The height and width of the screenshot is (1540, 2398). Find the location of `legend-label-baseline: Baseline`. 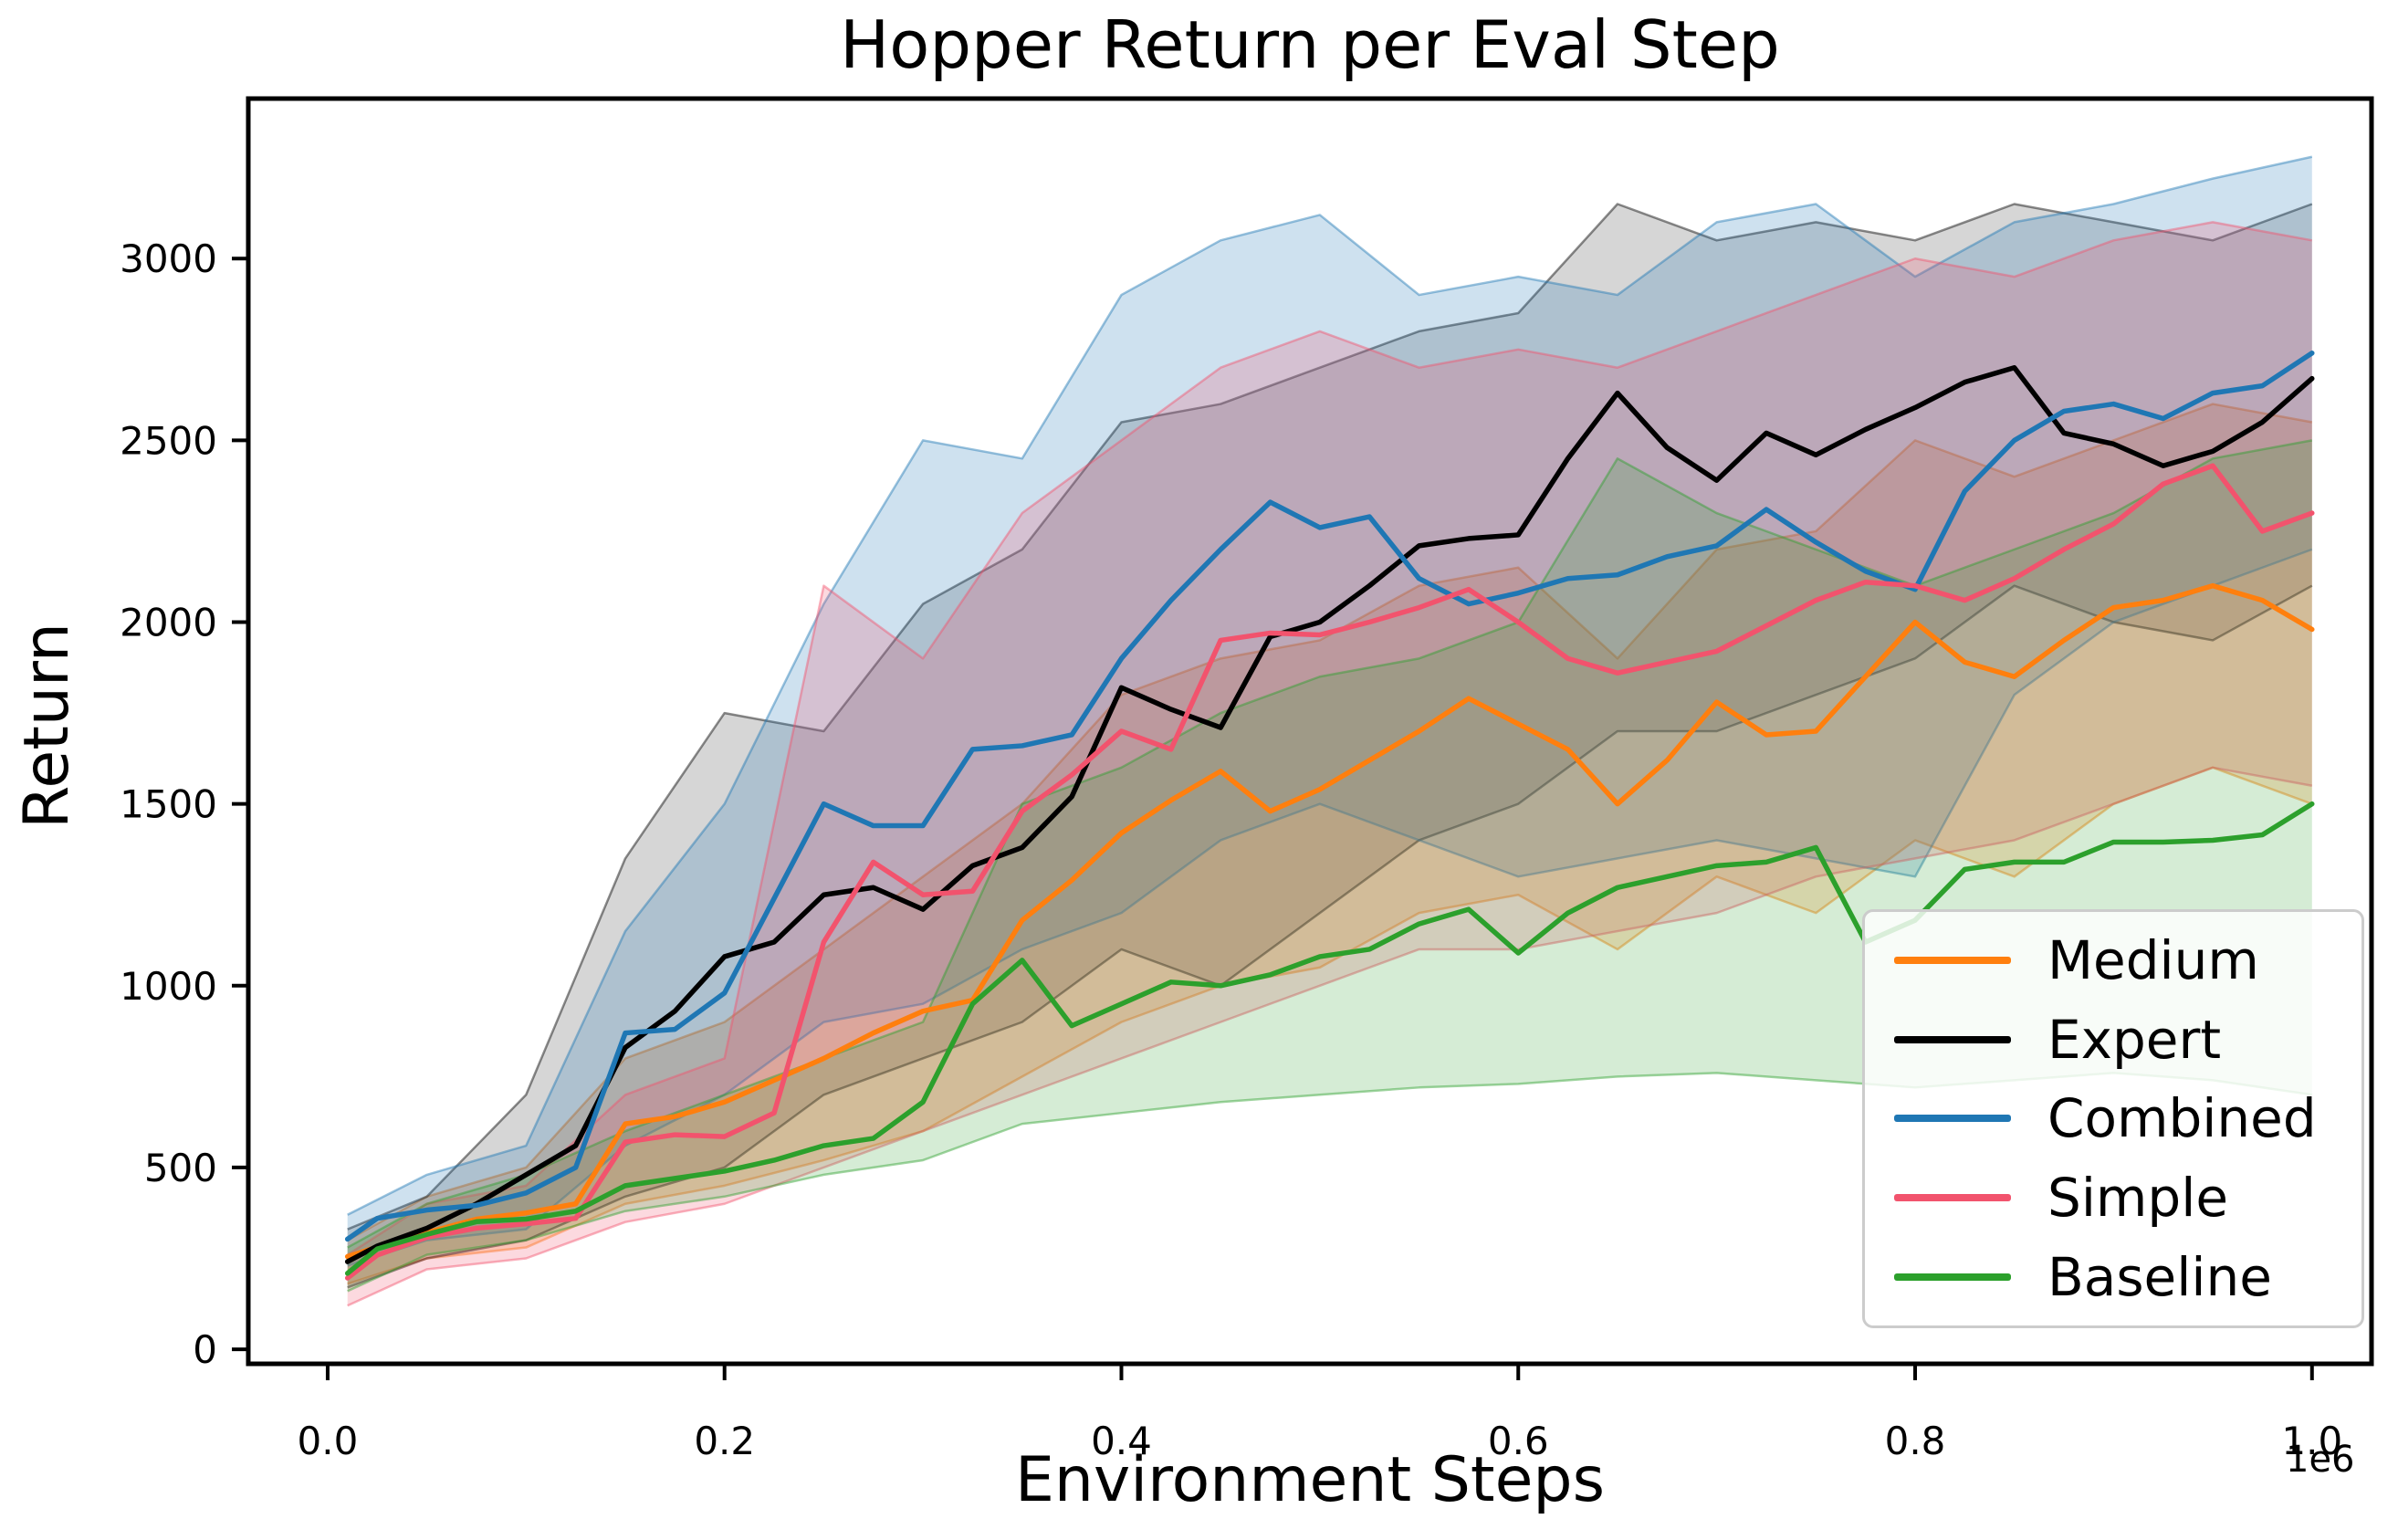

legend-label-baseline: Baseline is located at coordinates (2159, 1276).